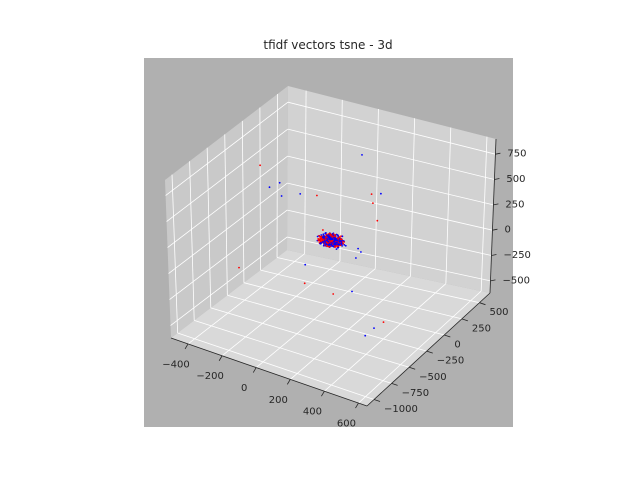 This screenshot has height=480, width=640. Describe the element at coordinates (481, 328) in the screenshot. I see `y-tick-label: 250` at that location.